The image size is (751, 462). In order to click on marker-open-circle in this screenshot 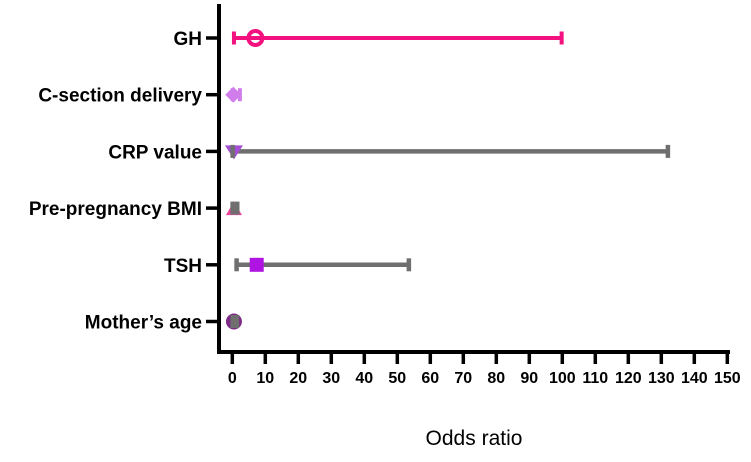, I will do `click(255, 38)`.